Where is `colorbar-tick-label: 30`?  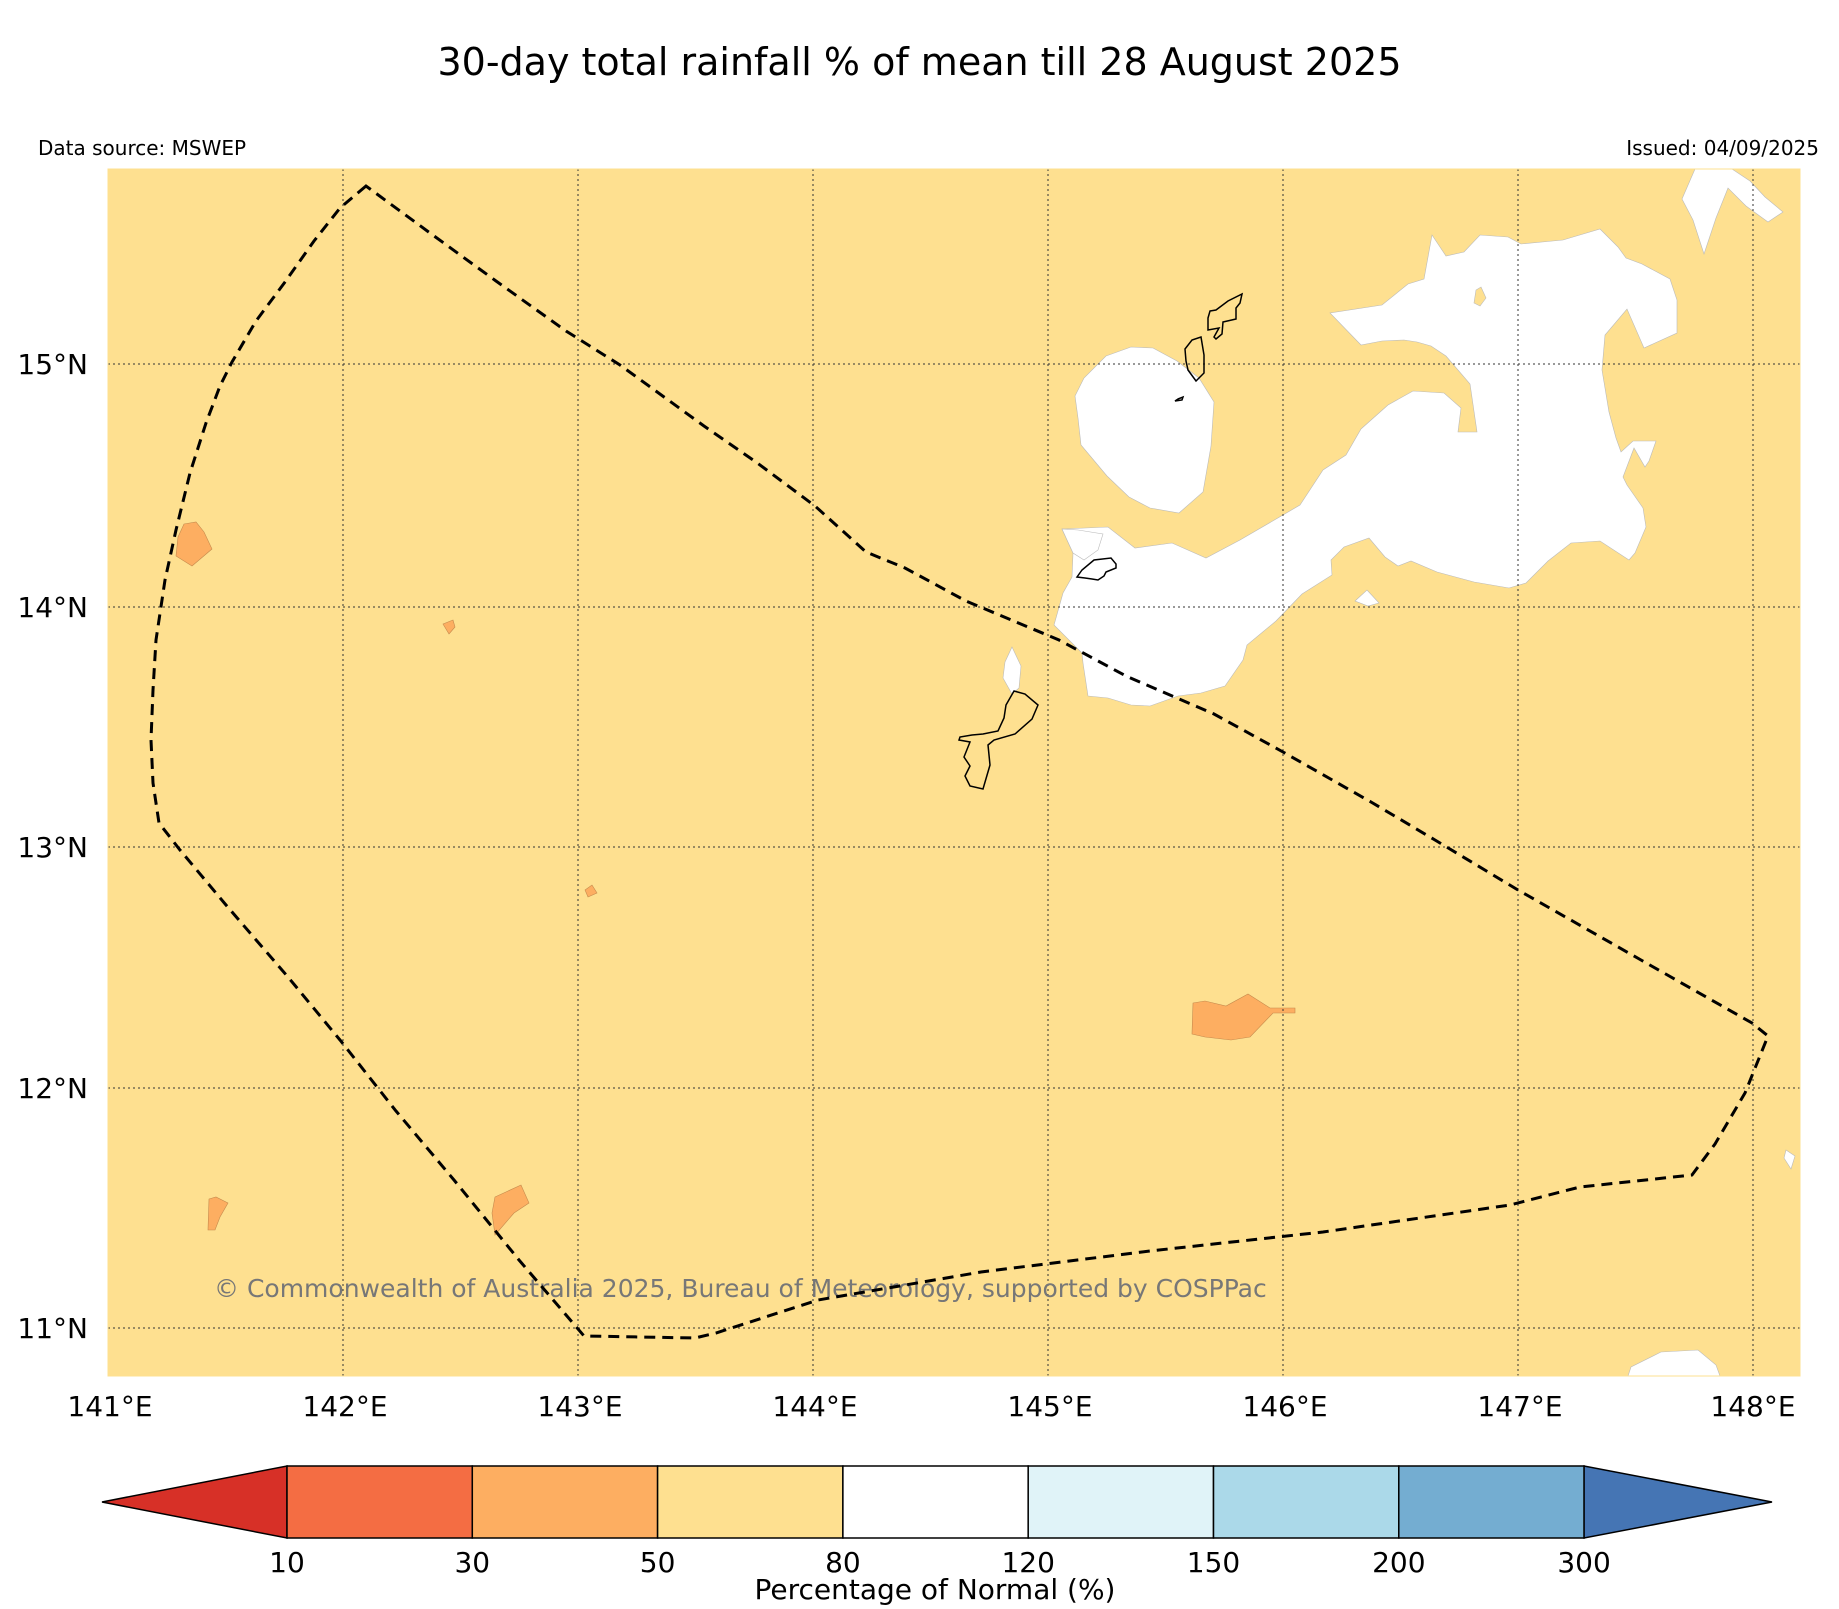 colorbar-tick-label: 30 is located at coordinates (472, 1562).